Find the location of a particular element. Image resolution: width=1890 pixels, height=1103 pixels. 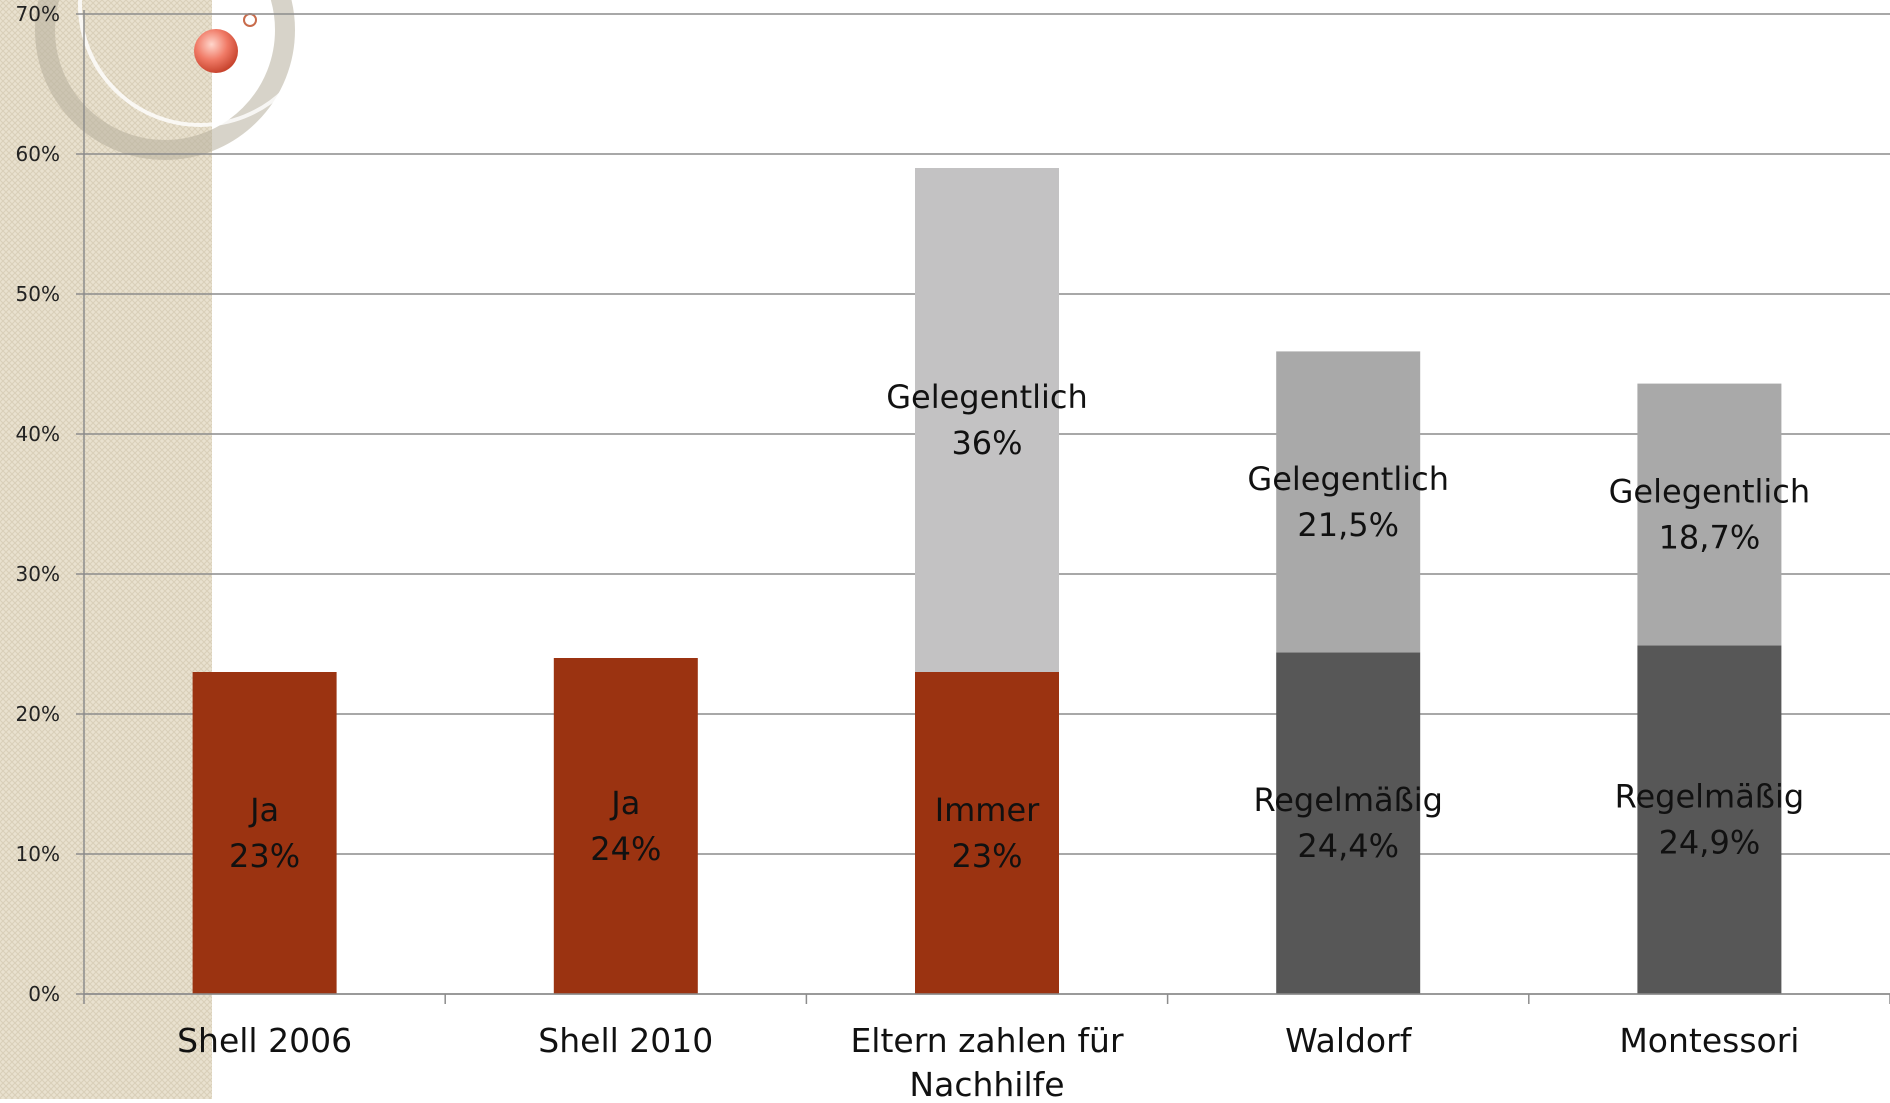

x-category-label: Eltern zahlen für is located at coordinates (987, 1040).